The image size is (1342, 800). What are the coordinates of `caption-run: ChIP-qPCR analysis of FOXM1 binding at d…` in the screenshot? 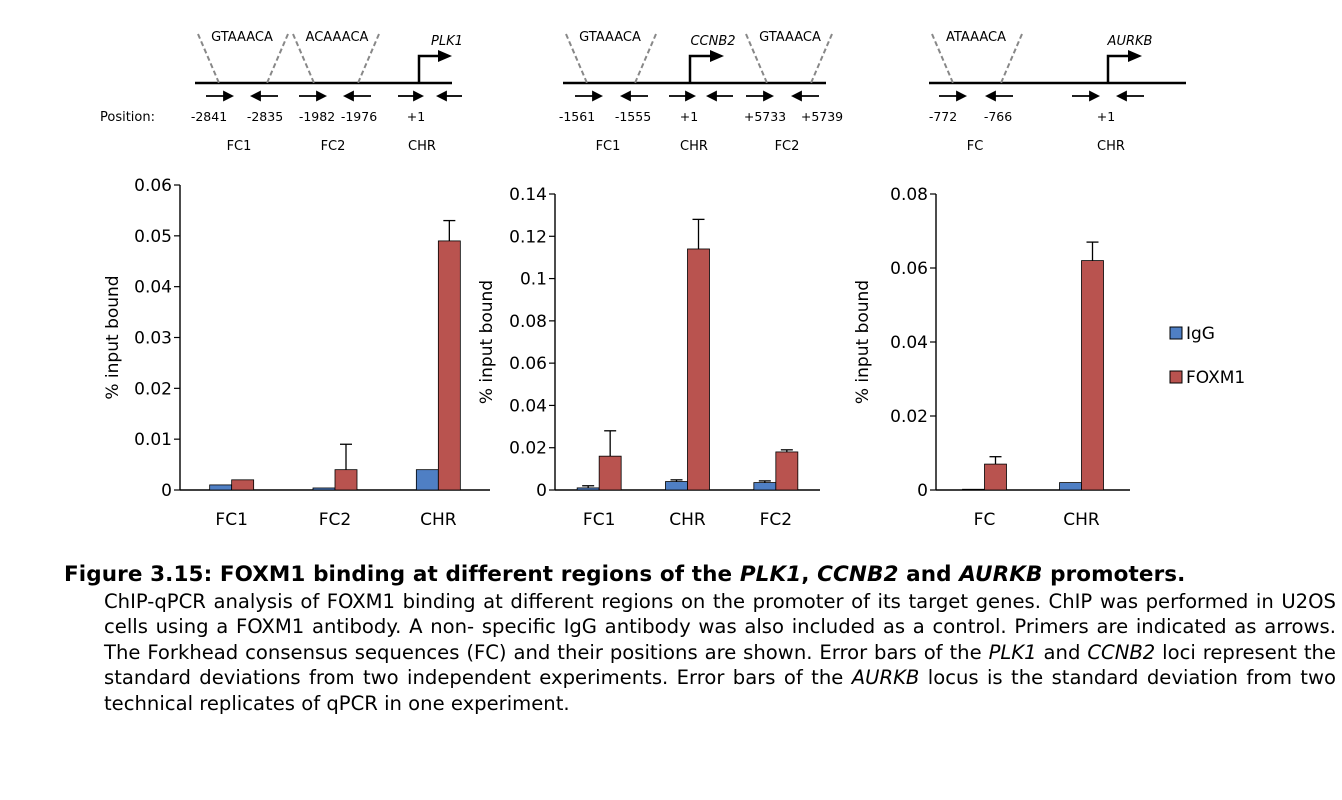 It's located at (720, 627).